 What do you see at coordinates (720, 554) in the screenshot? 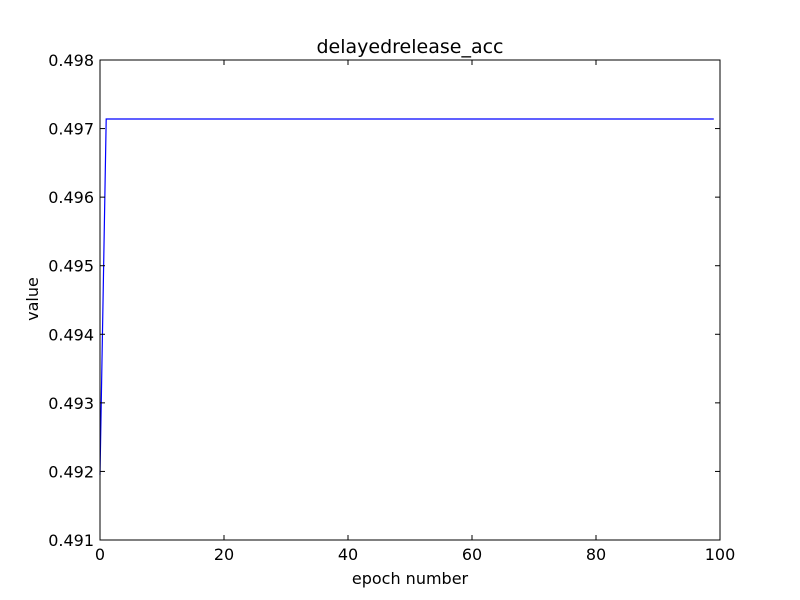
I see `x-tick-label: 100` at bounding box center [720, 554].